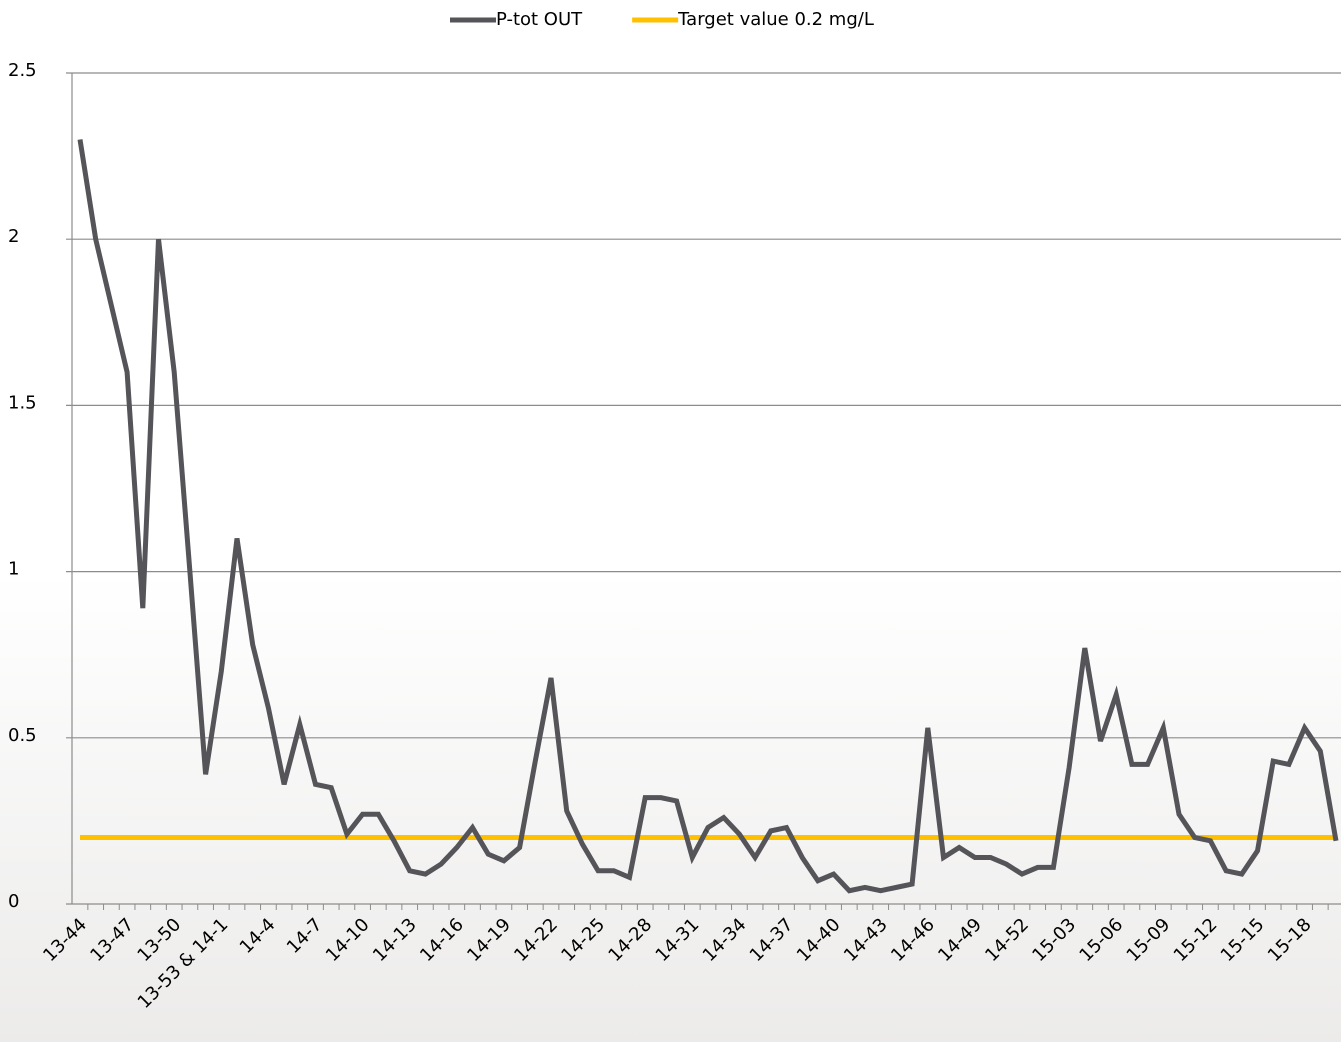  Describe the element at coordinates (662, 19) in the screenshot. I see `legend: P-tot OUT Target value 0.2 mg/L` at that location.